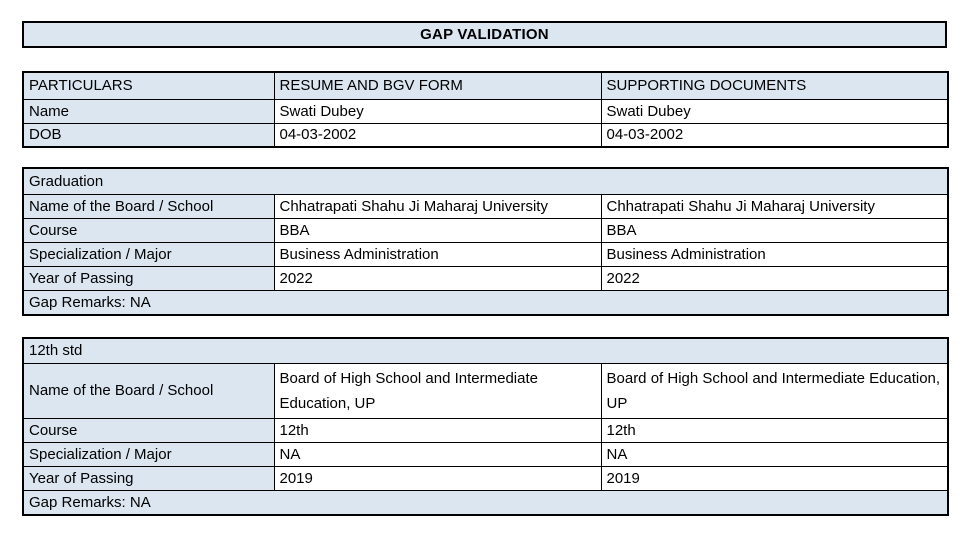 This screenshot has width=970, height=535. I want to click on section-heading-12th-std: 12th std, so click(485, 350).